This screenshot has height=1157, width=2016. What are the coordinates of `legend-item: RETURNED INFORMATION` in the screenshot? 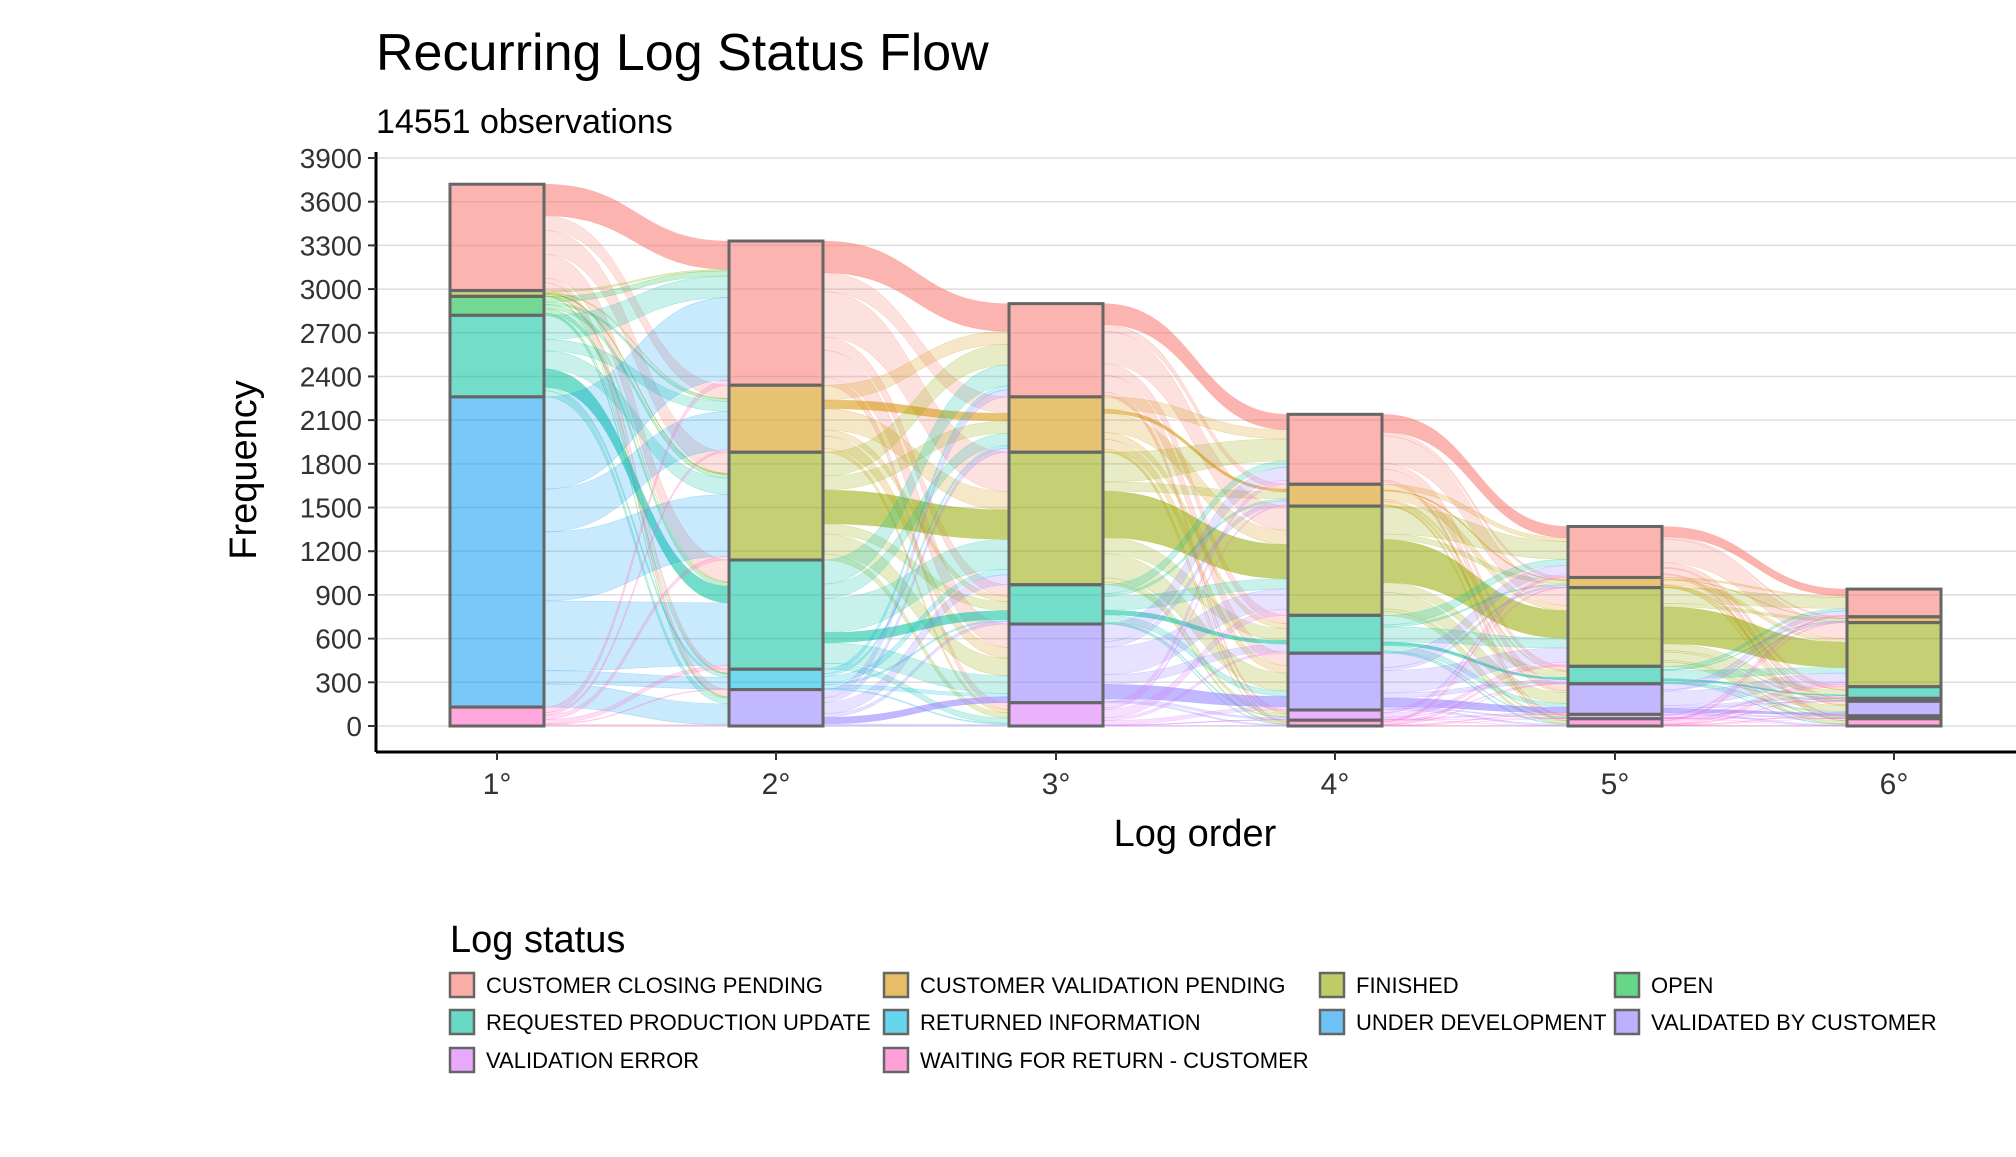 It's located at (1042, 1022).